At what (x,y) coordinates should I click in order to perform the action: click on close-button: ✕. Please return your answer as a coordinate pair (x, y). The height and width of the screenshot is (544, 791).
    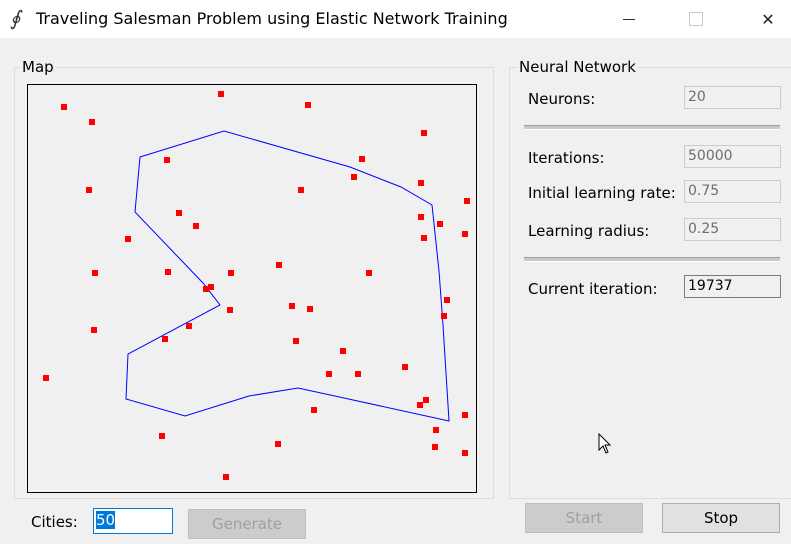
    Looking at the image, I should click on (768, 19).